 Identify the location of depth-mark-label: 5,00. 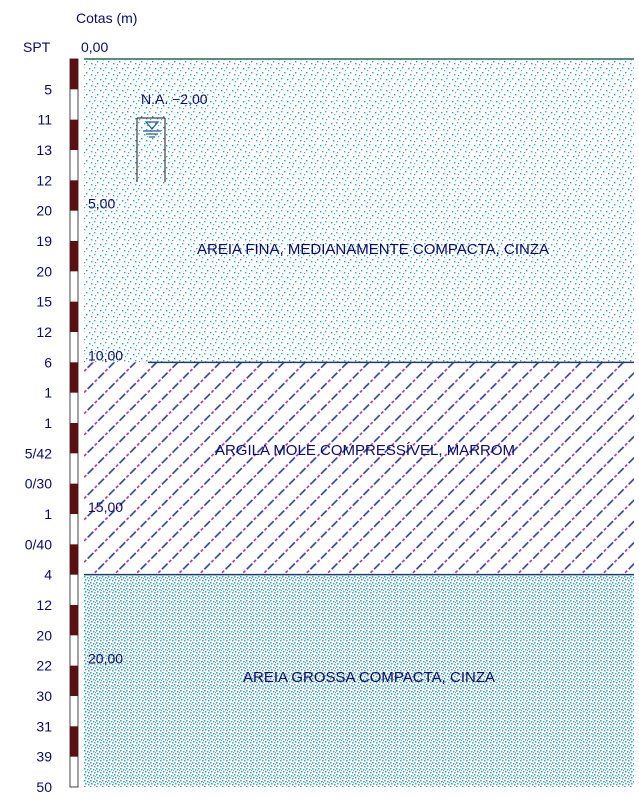
(101, 204).